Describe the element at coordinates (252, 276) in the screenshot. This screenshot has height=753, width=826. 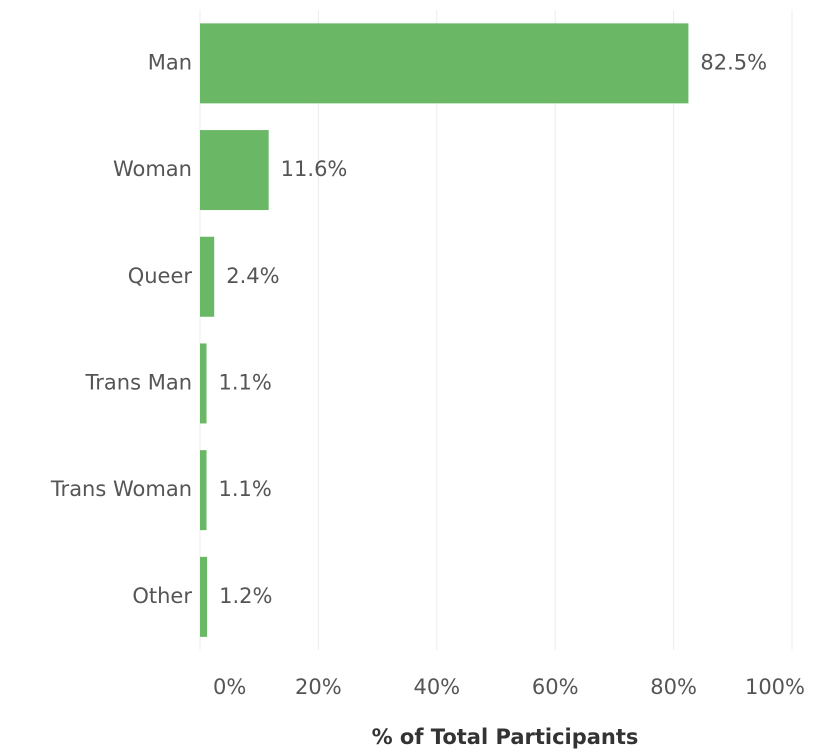
I see `value-label: 2.4%` at that location.